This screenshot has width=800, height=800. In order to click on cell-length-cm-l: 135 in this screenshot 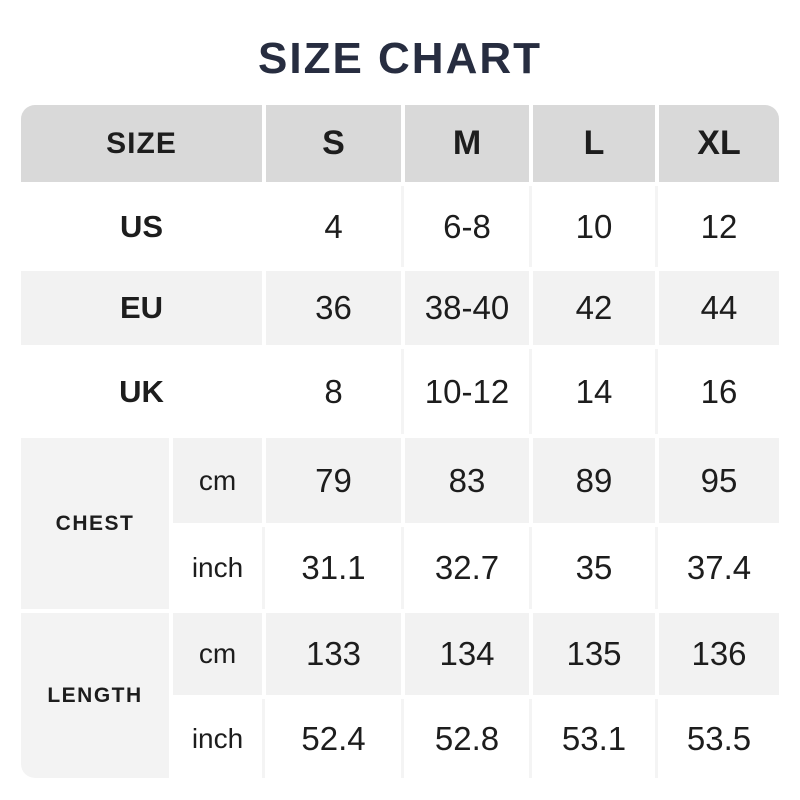, I will do `click(594, 654)`.